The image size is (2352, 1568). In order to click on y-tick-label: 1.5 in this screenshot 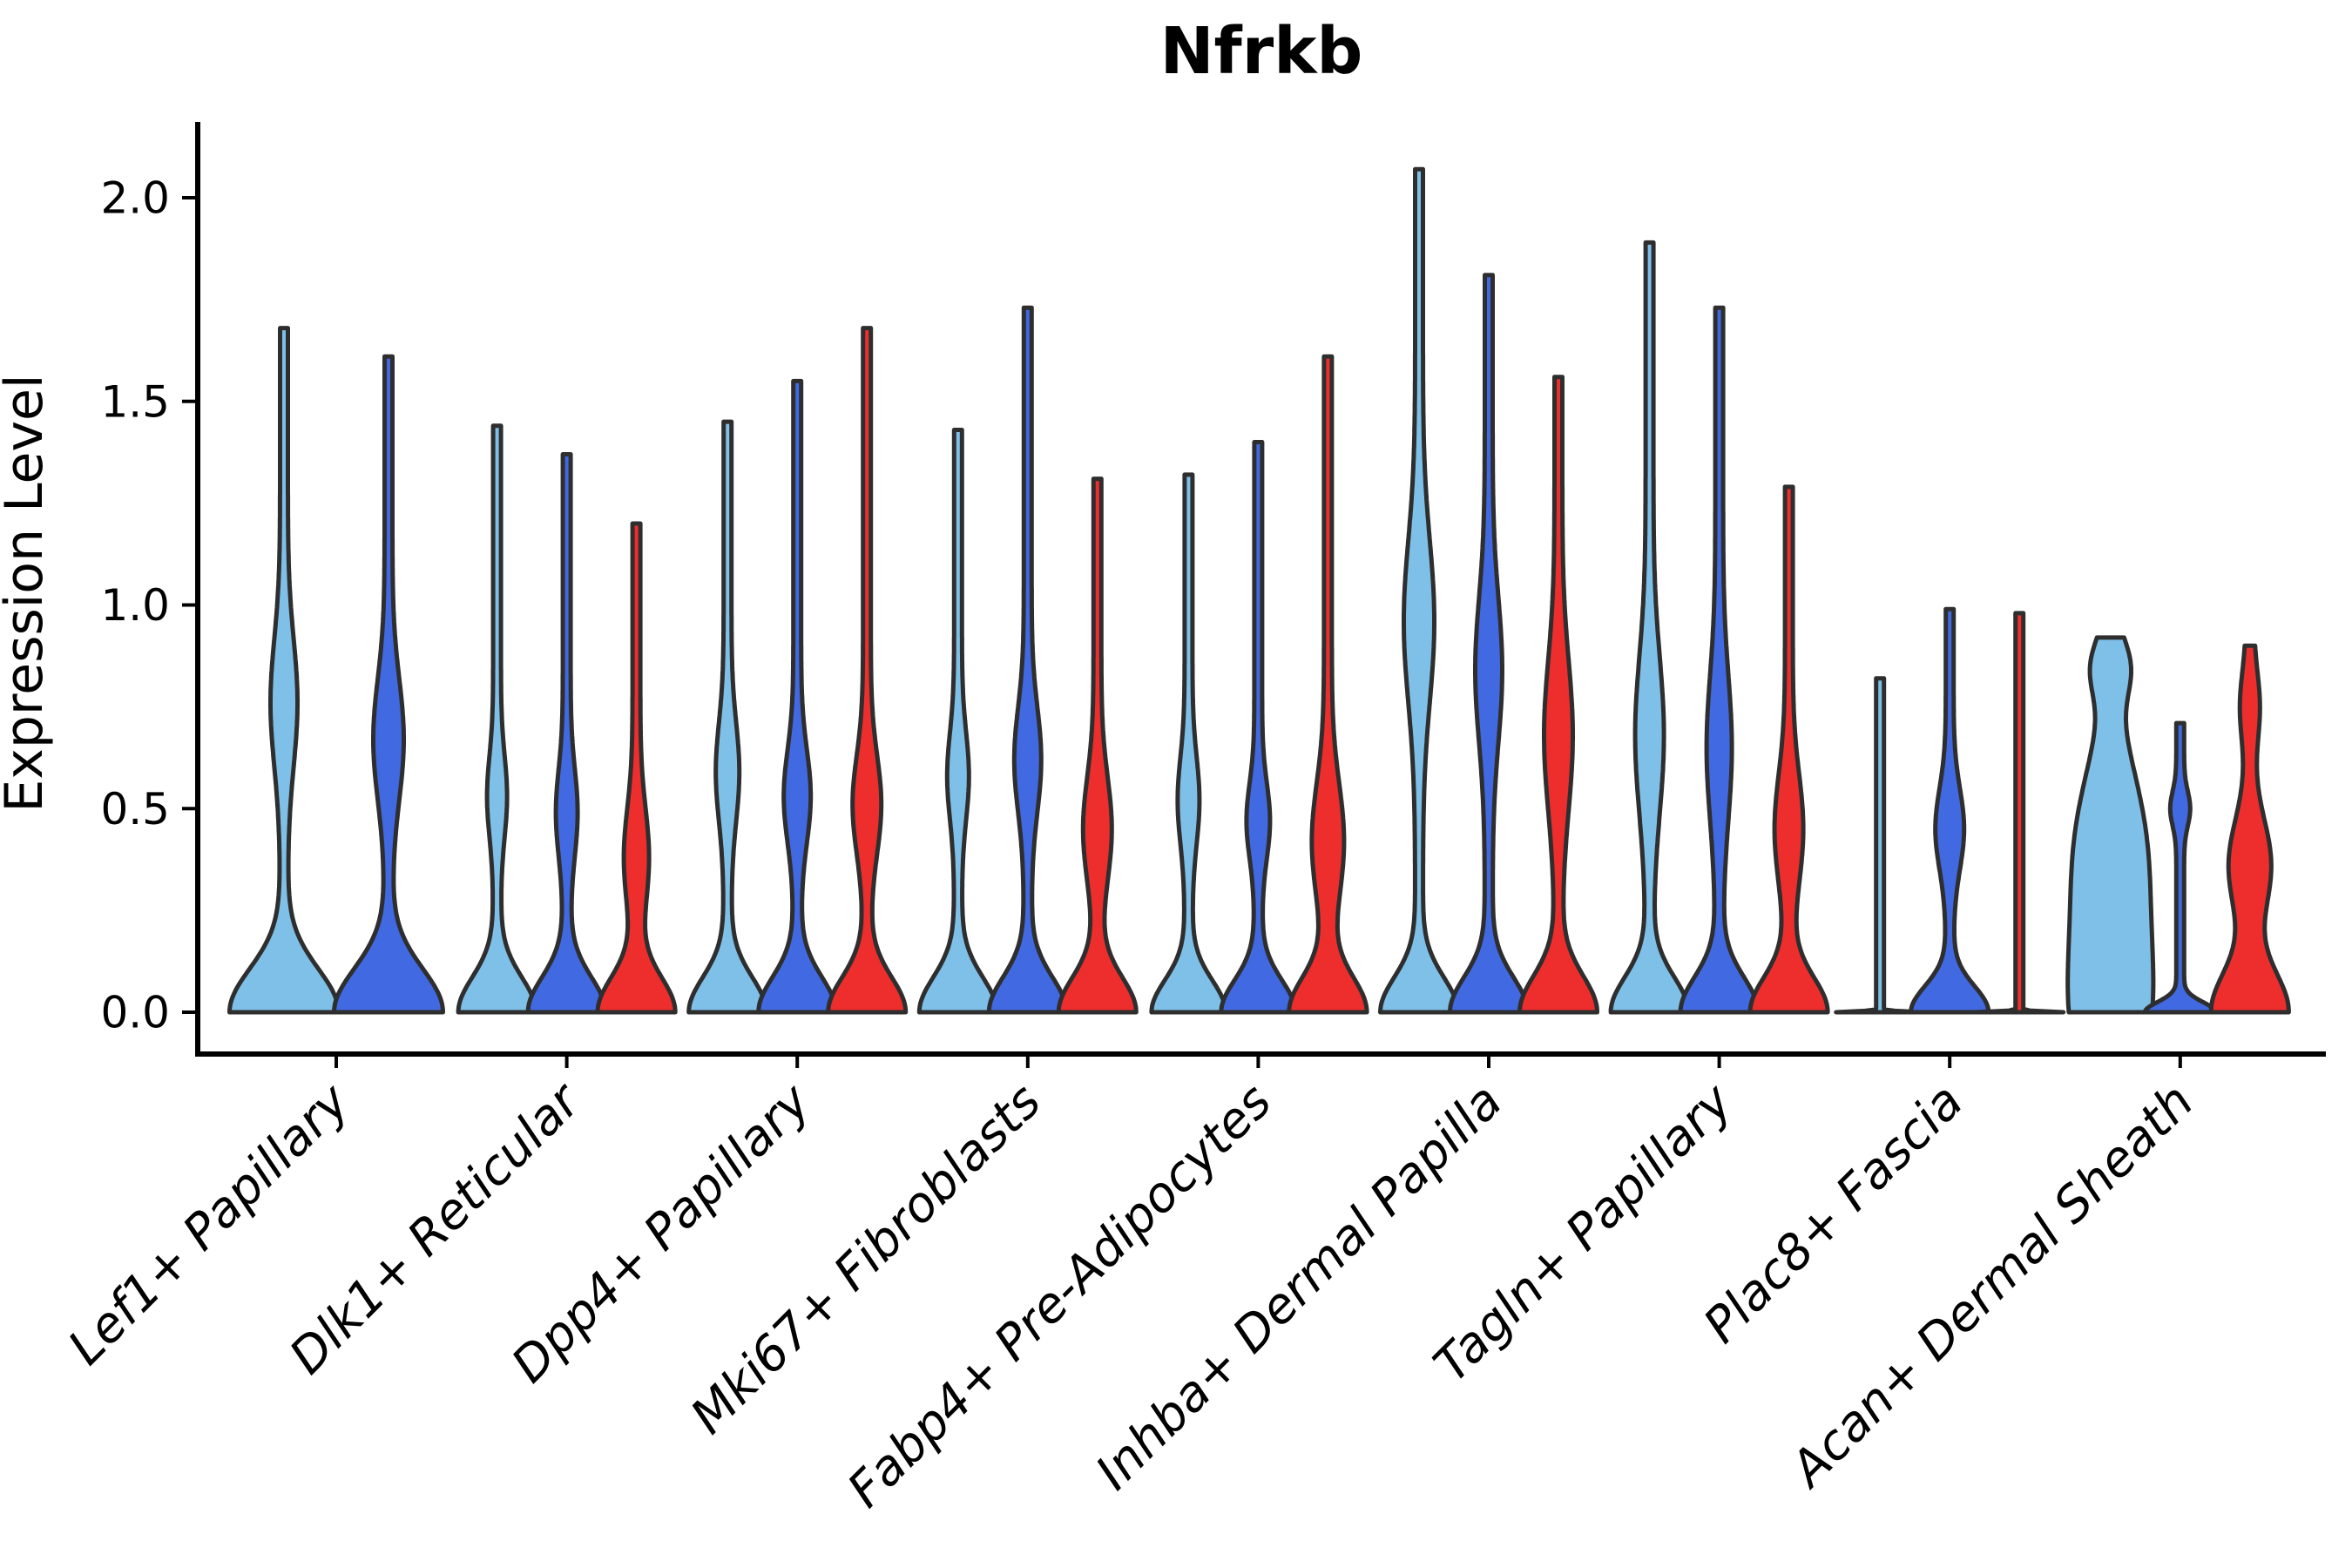, I will do `click(135, 401)`.